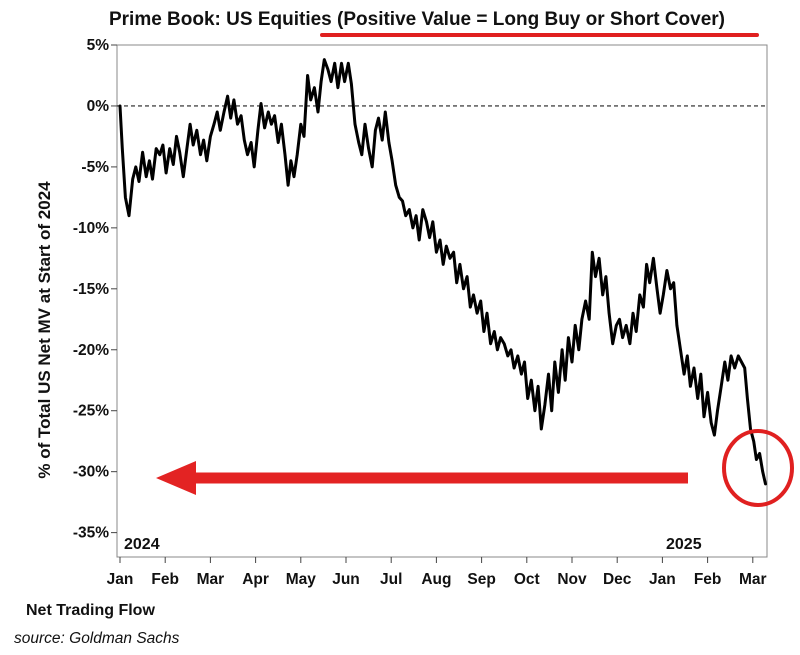 The height and width of the screenshot is (655, 800). I want to click on y-tick-label: 0%, so click(98, 106).